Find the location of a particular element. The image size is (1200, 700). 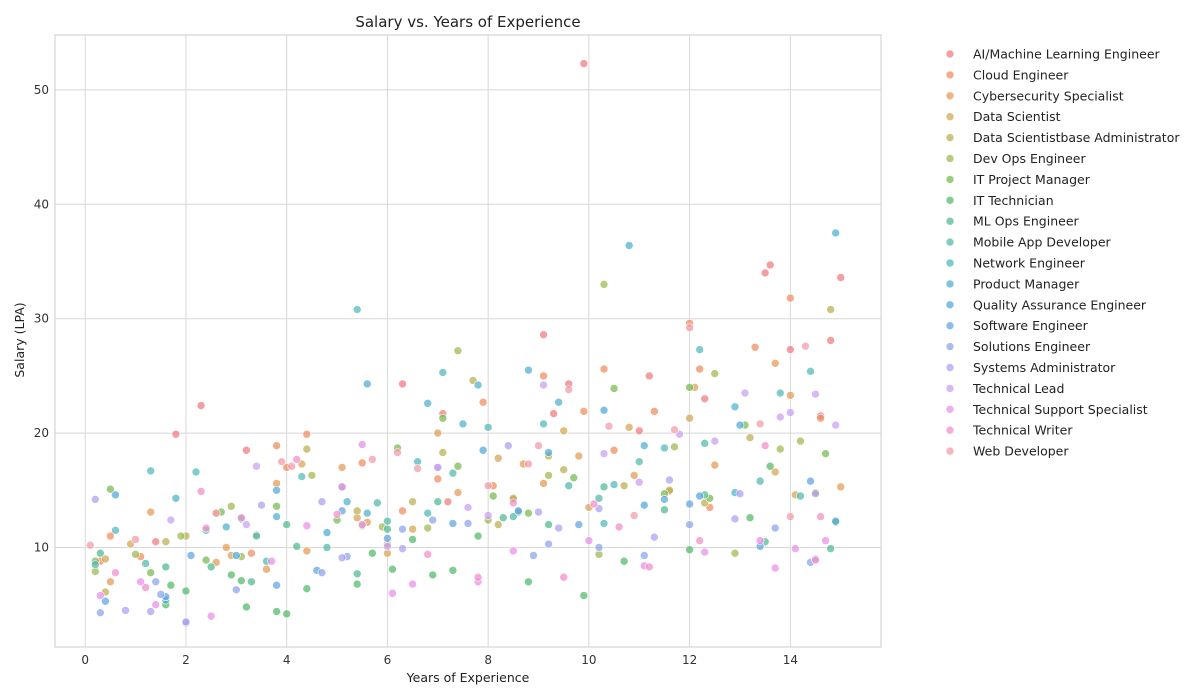

chart-title: Salary vs. Years of Experience is located at coordinates (467, 22).